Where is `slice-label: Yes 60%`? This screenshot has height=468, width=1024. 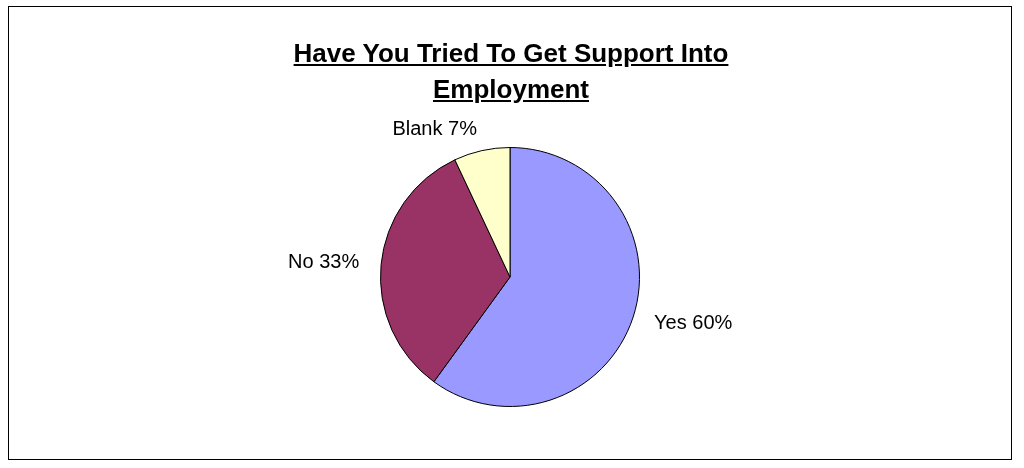
slice-label: Yes 60% is located at coordinates (693, 322).